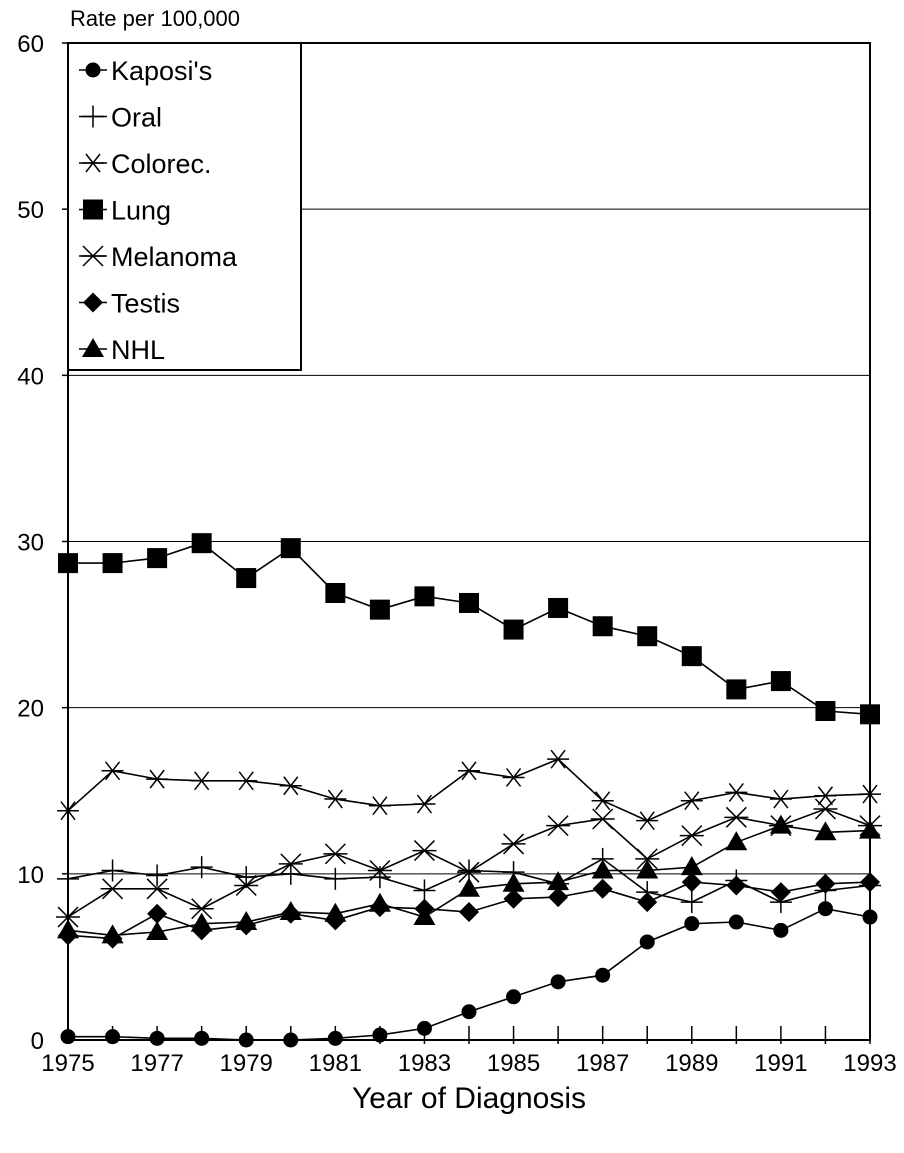  Describe the element at coordinates (122, 350) in the screenshot. I see `legend-item: NHL` at that location.